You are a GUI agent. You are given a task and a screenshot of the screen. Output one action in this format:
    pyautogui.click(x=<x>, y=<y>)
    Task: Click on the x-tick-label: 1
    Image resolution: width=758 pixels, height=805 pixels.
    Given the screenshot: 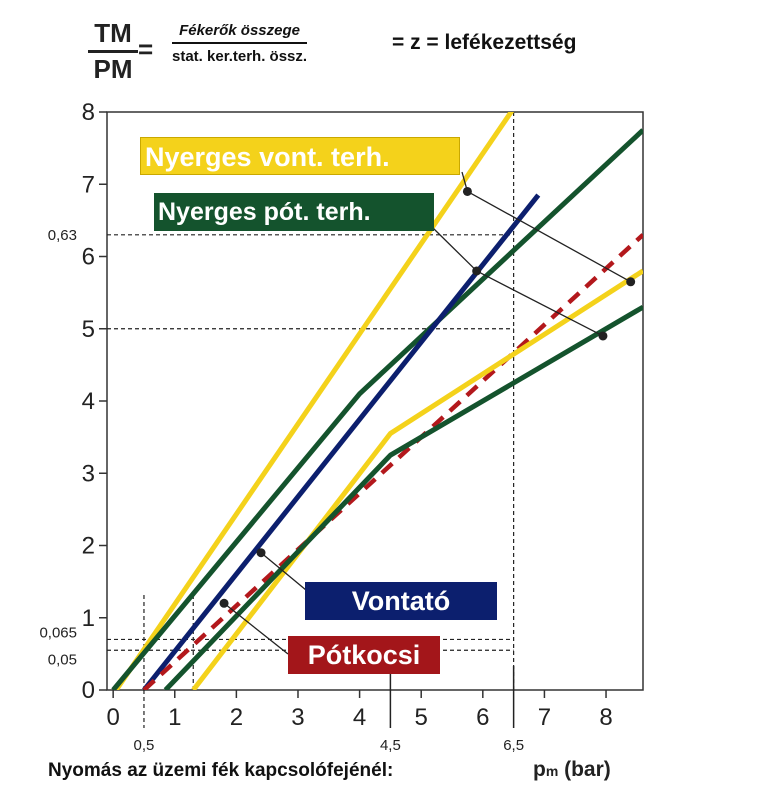 What is the action you would take?
    pyautogui.click(x=174, y=717)
    